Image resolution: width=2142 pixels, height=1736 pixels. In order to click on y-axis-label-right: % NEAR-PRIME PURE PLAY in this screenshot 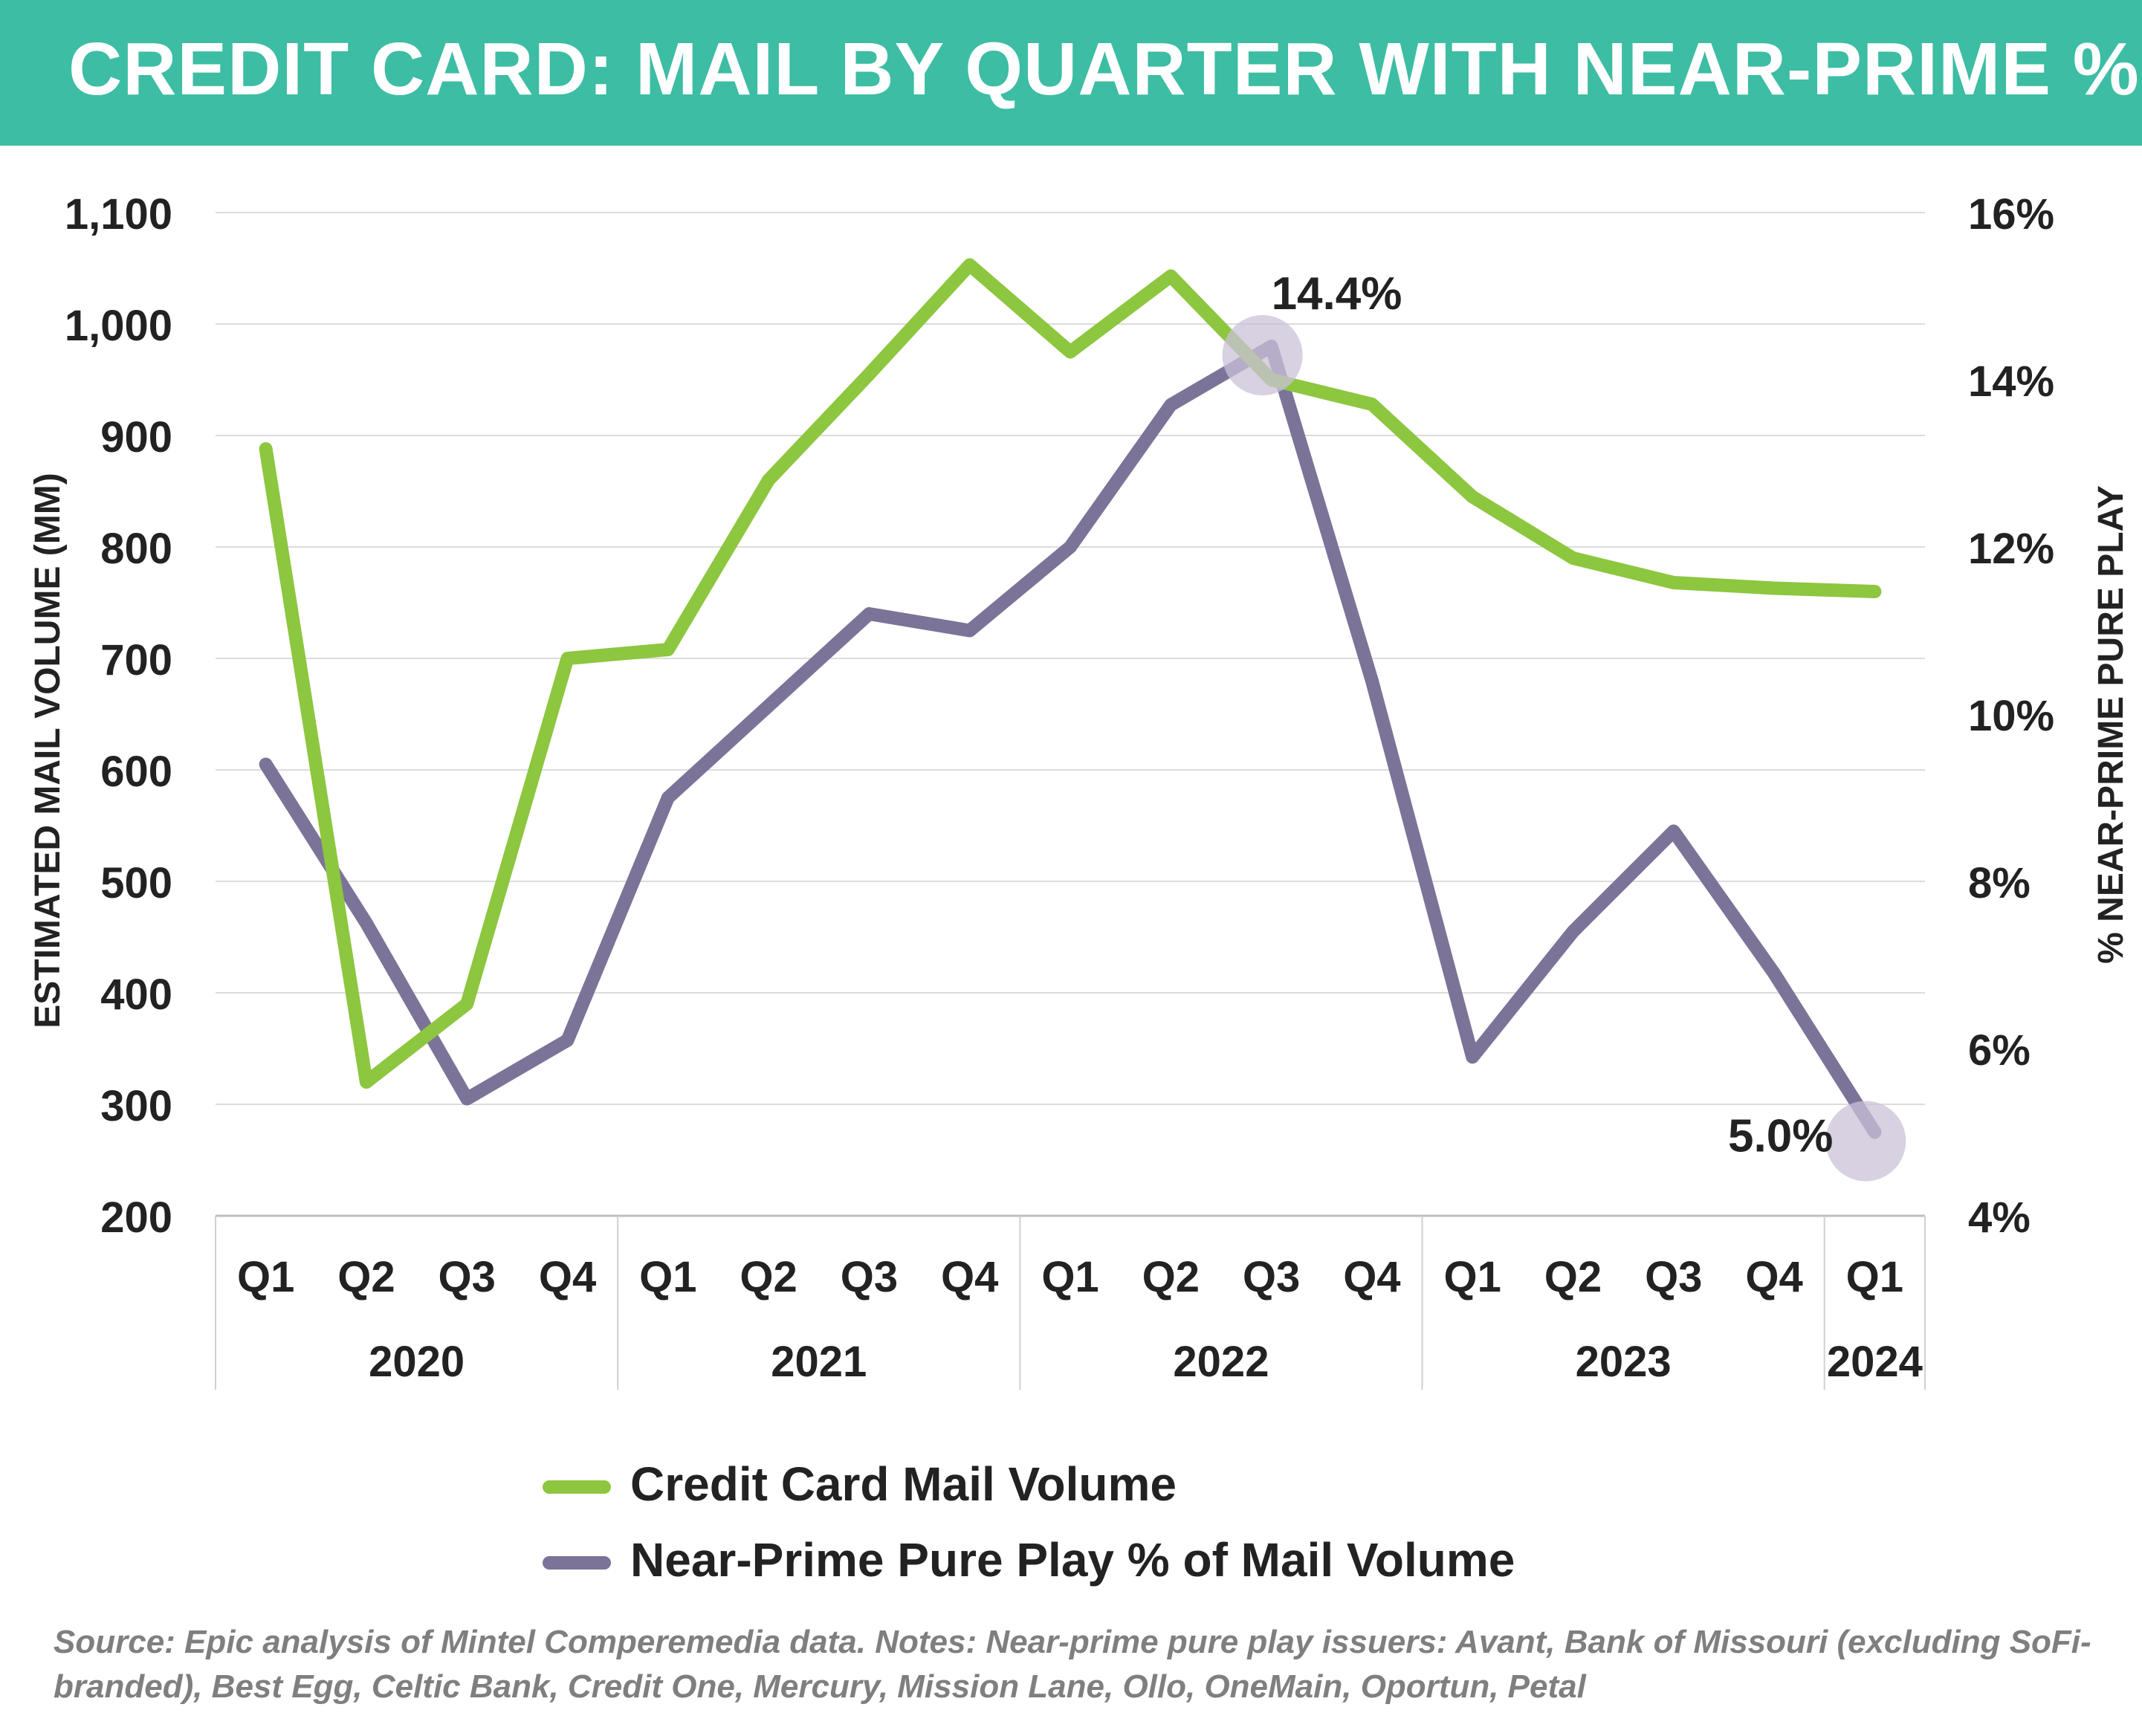, I will do `click(2111, 724)`.